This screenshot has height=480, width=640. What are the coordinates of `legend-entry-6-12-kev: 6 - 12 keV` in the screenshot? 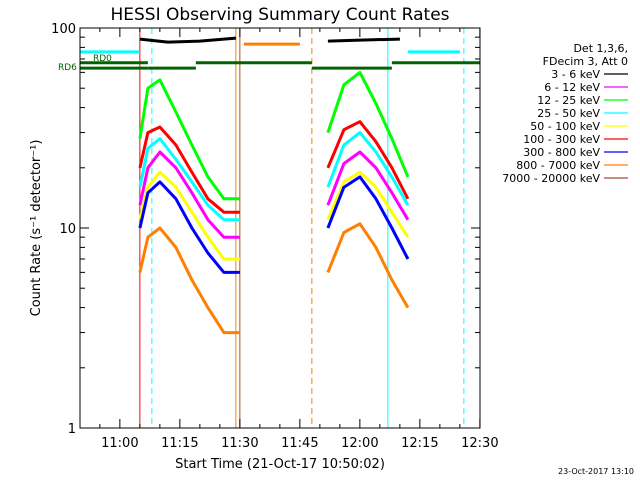 It's located at (572, 87).